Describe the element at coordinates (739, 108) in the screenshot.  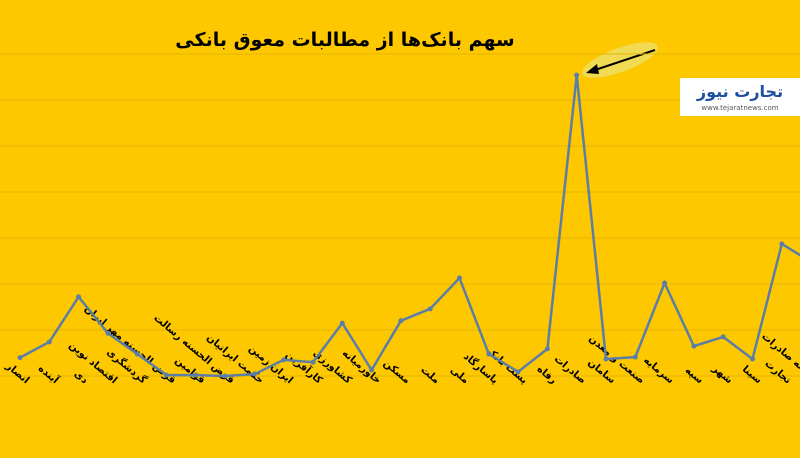
I see `logo-url: www.tejaratnews.com` at that location.